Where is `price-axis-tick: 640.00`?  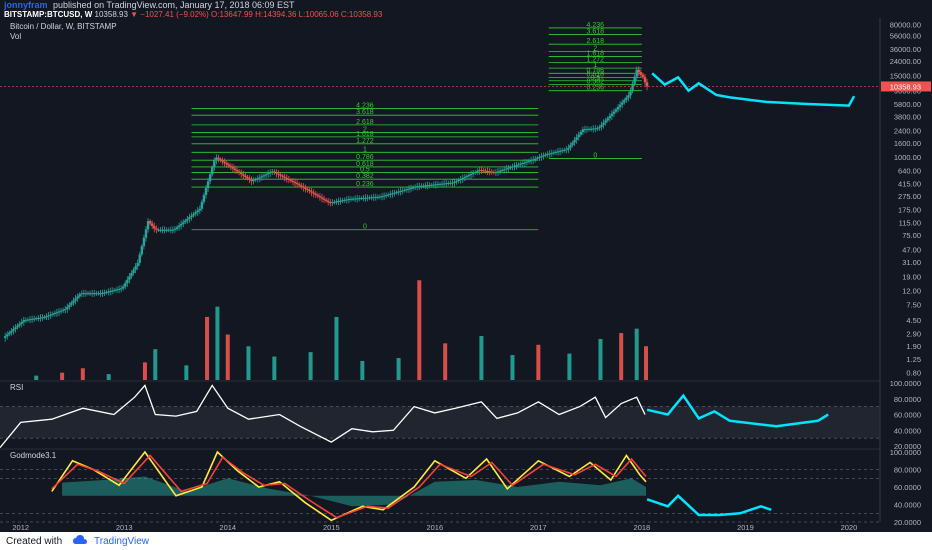 price-axis-tick: 640.00 is located at coordinates (909, 171).